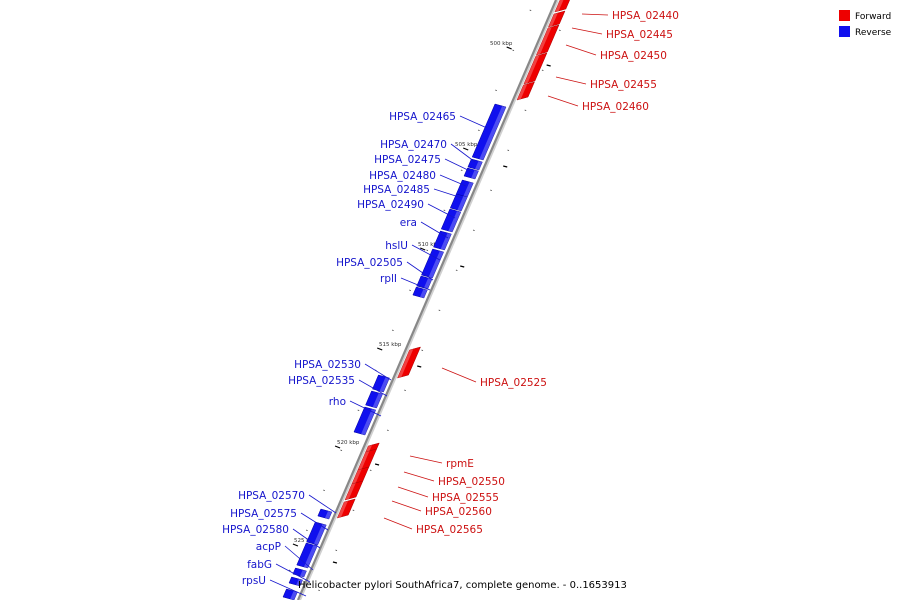 The width and height of the screenshot is (900, 600). I want to click on tick-label: 525 kbp, so click(305, 541).